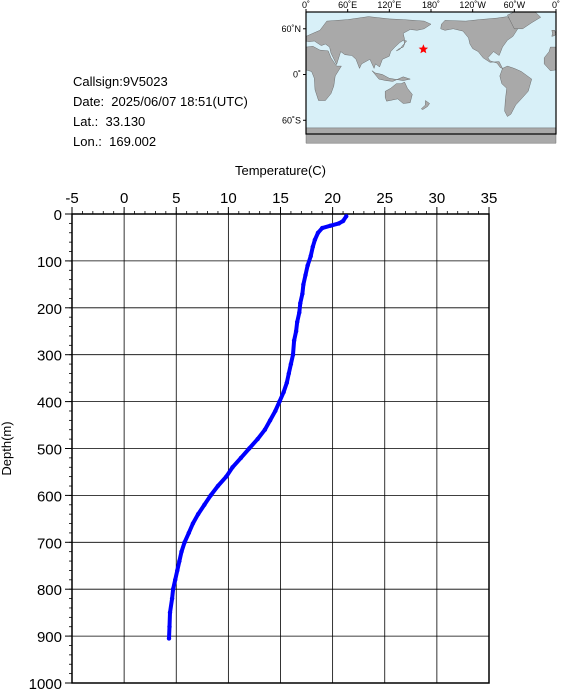 The width and height of the screenshot is (564, 690). Describe the element at coordinates (49, 496) in the screenshot. I see `y-tick-label: 600` at that location.